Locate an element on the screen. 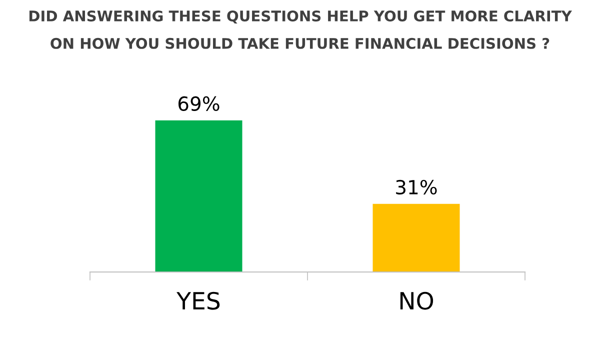  x-tick-label: NO is located at coordinates (417, 301).